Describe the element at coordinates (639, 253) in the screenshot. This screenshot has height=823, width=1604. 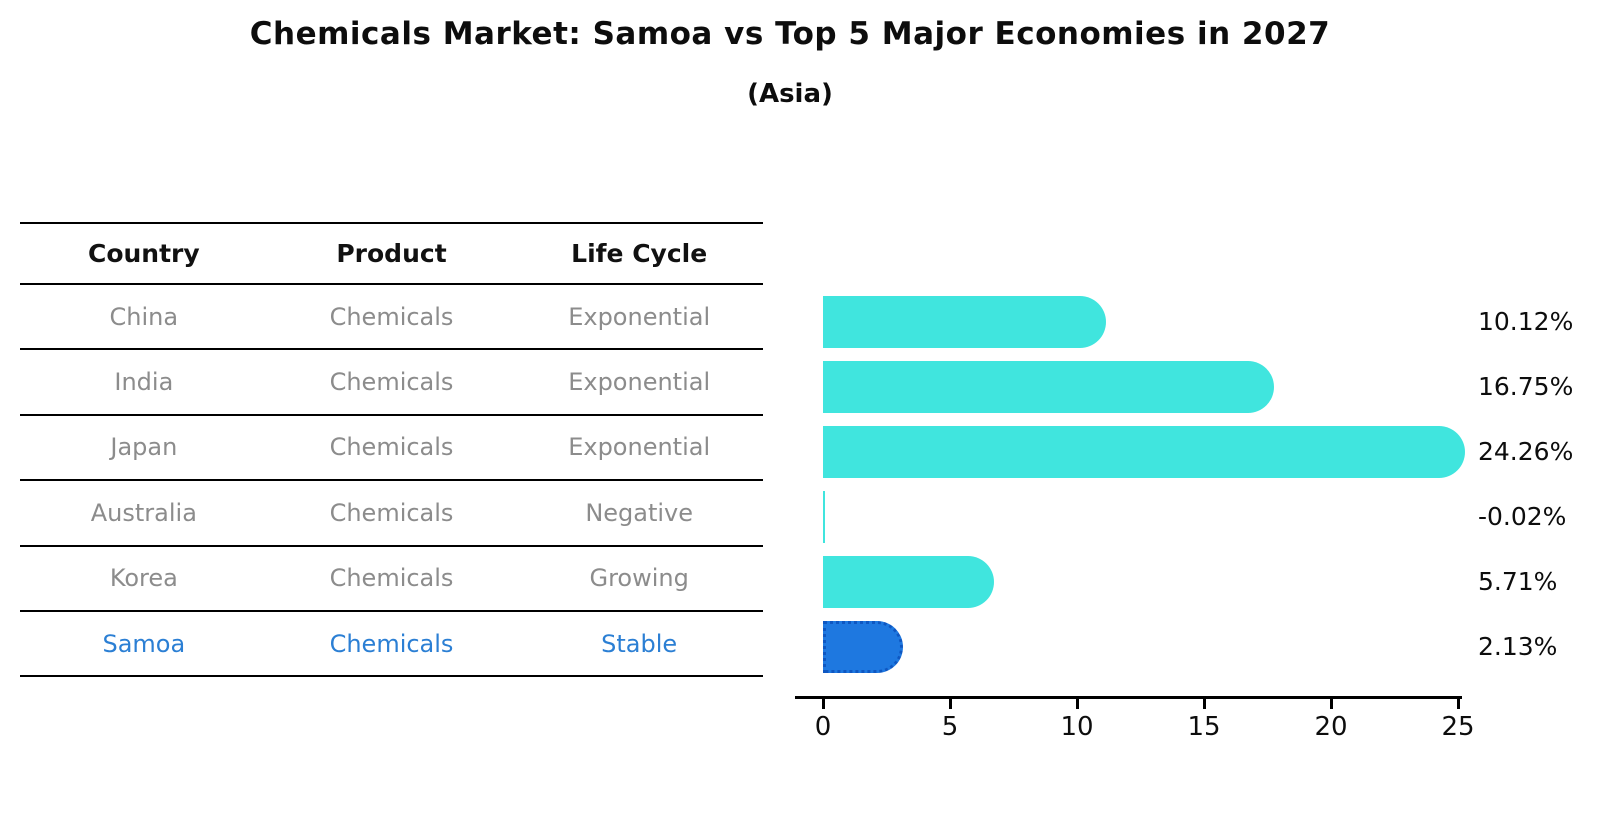
I see `column-header-life-cycle: Life Cycle` at that location.